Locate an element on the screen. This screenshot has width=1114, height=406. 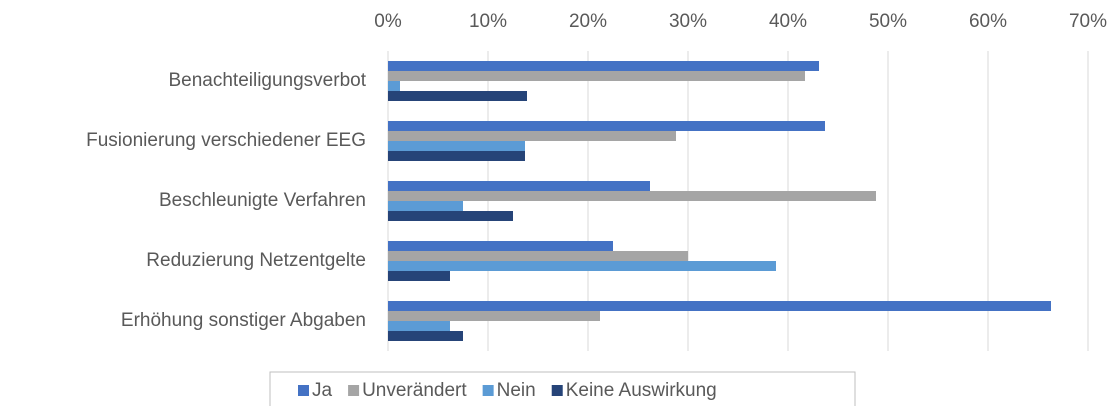
y-tick-label: Reduzierung Netzentgelte is located at coordinates (256, 260).